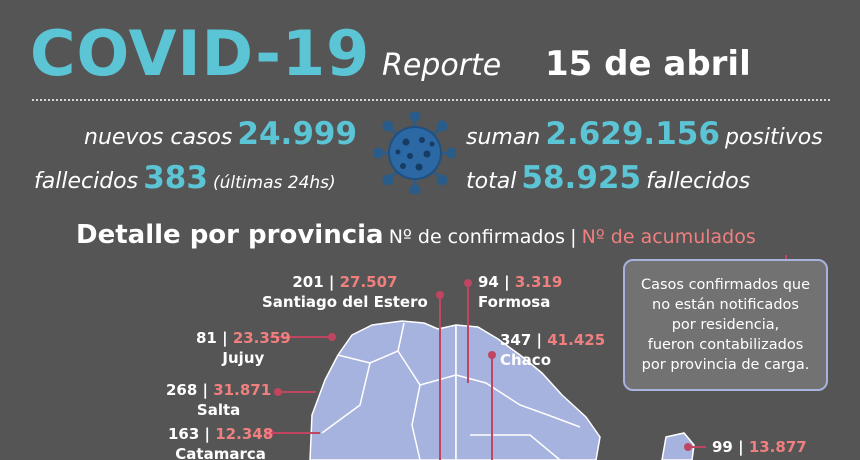 The width and height of the screenshot is (860, 460). I want to click on province-name: Santiago del Estero, so click(345, 302).